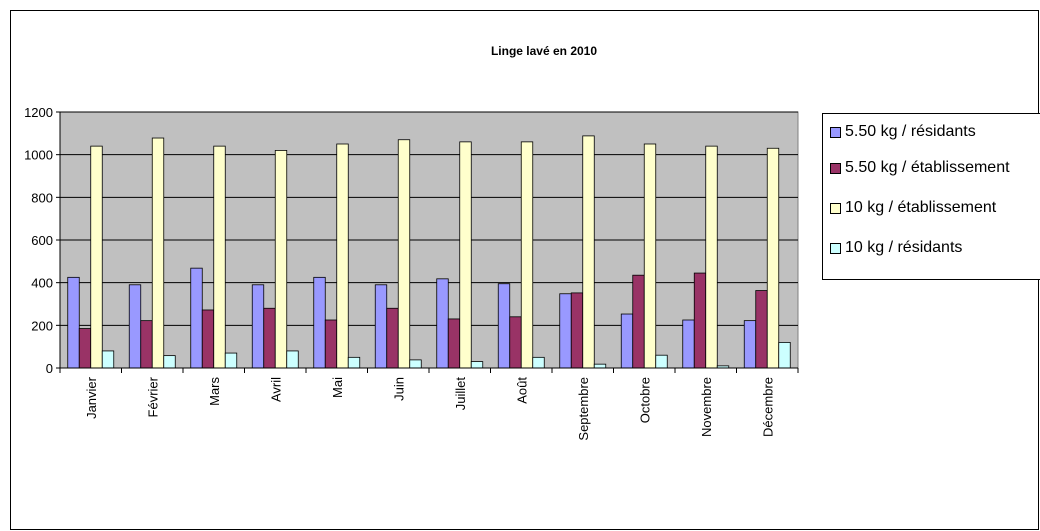 The width and height of the screenshot is (1040, 531). Describe the element at coordinates (644, 400) in the screenshot. I see `x-category-label: Octobre` at that location.